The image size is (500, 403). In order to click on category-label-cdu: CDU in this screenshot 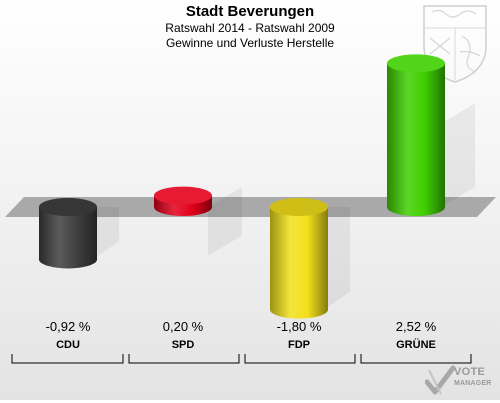, I will do `click(68, 345)`.